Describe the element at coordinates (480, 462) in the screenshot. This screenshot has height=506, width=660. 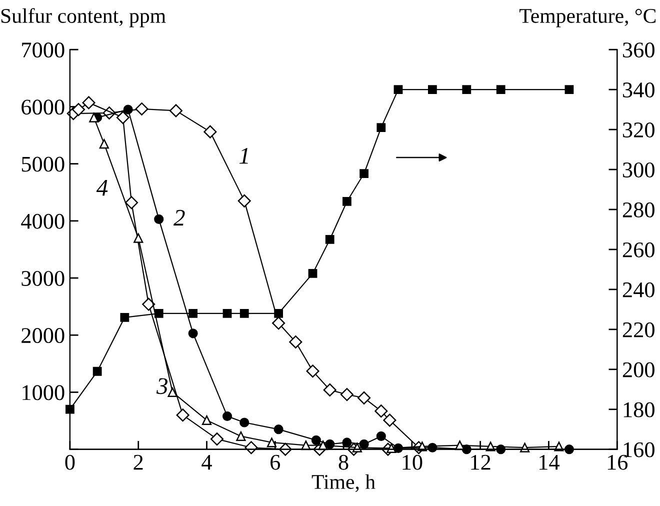
I see `x-tick-label: 12` at that location.